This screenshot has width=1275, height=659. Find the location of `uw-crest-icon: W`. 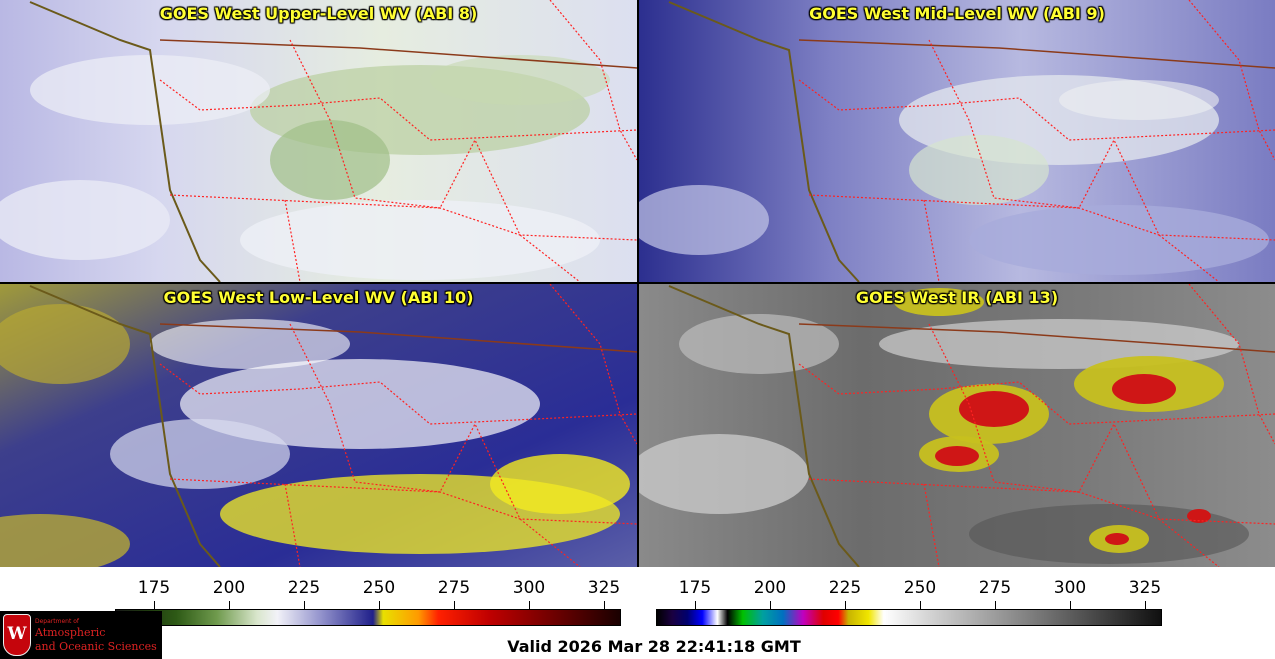

uw-crest-icon: W is located at coordinates (17, 635).